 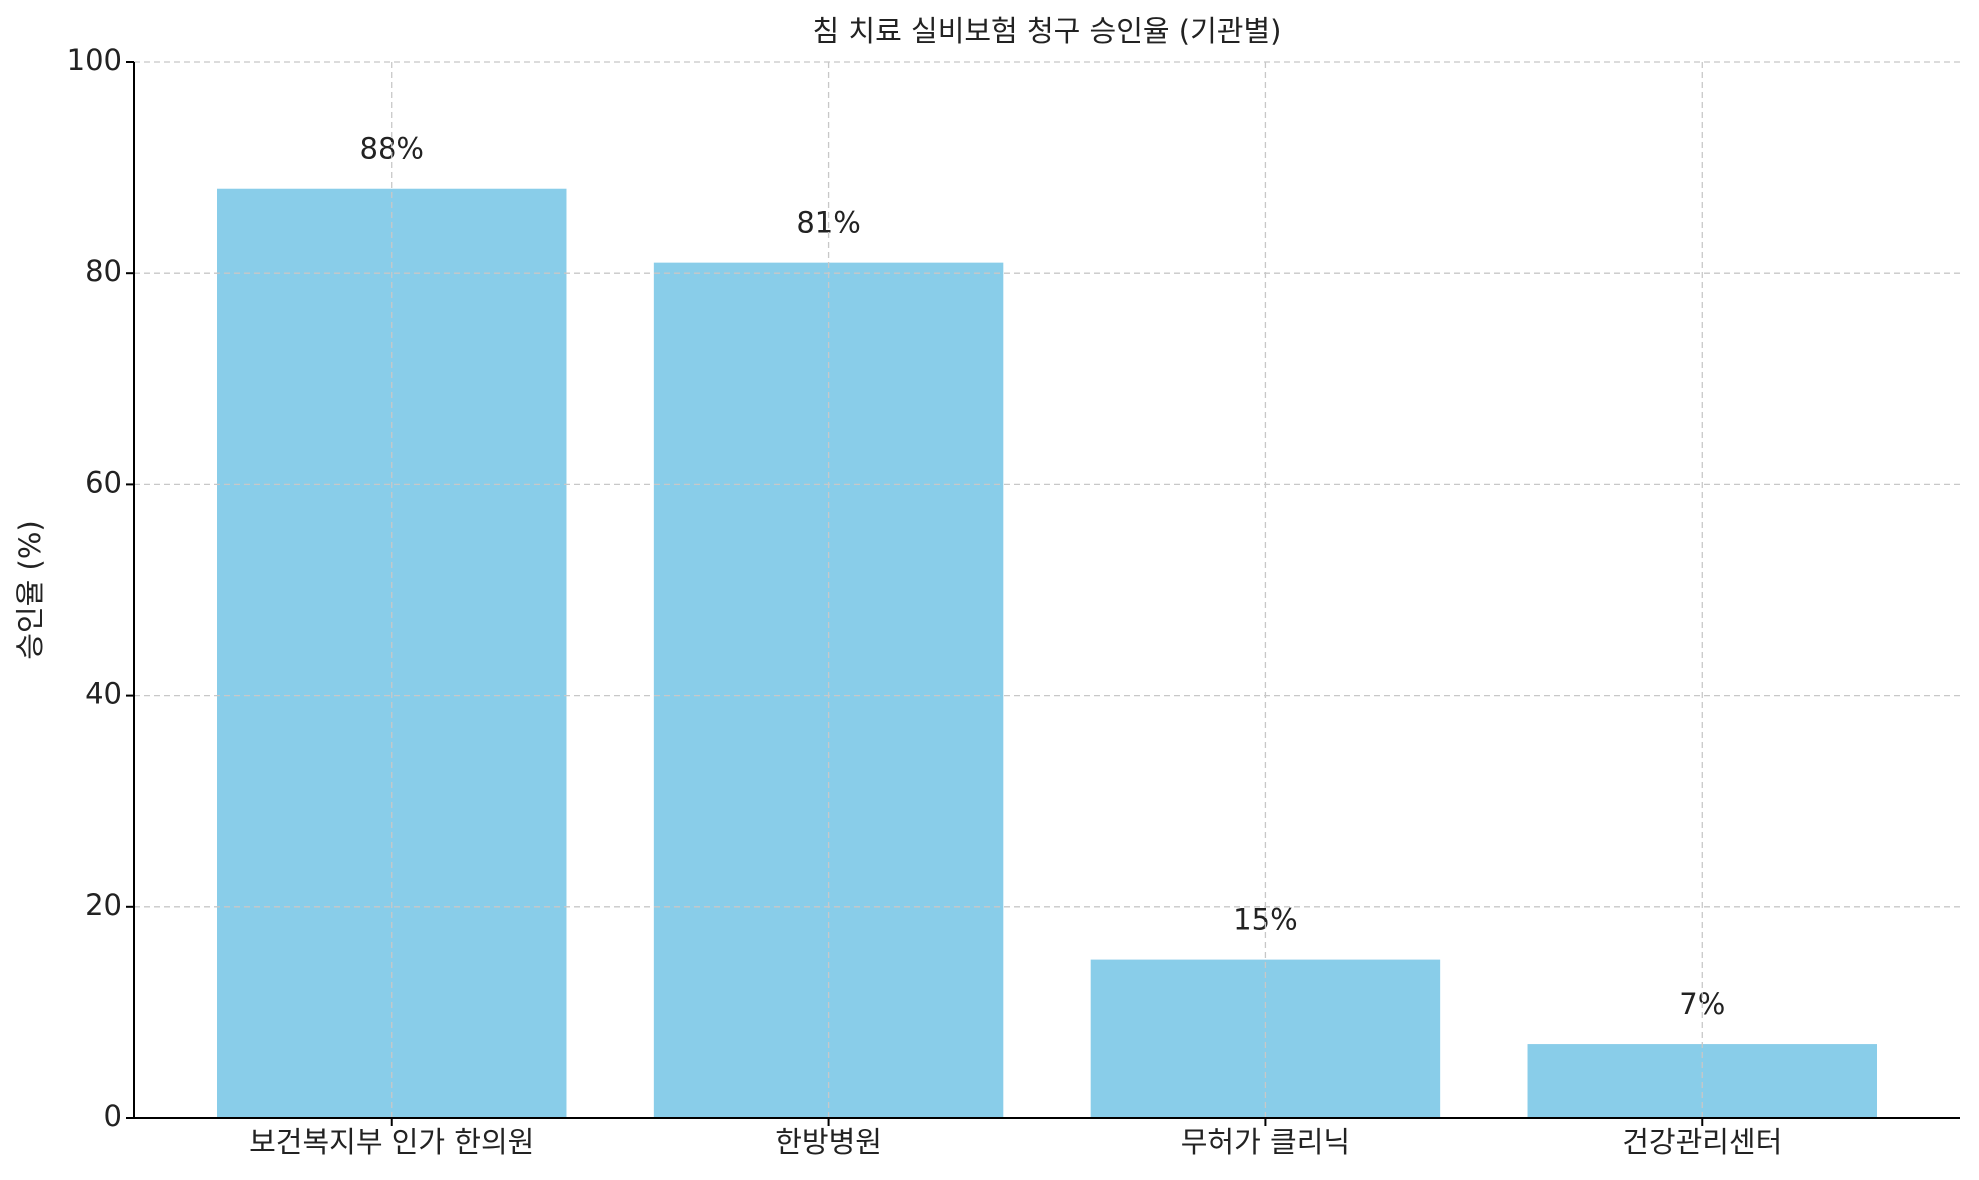 What do you see at coordinates (1047, 31) in the screenshot?
I see `chart-title: 침 치료 실비보험 청구 승인율 (기관별)` at bounding box center [1047, 31].